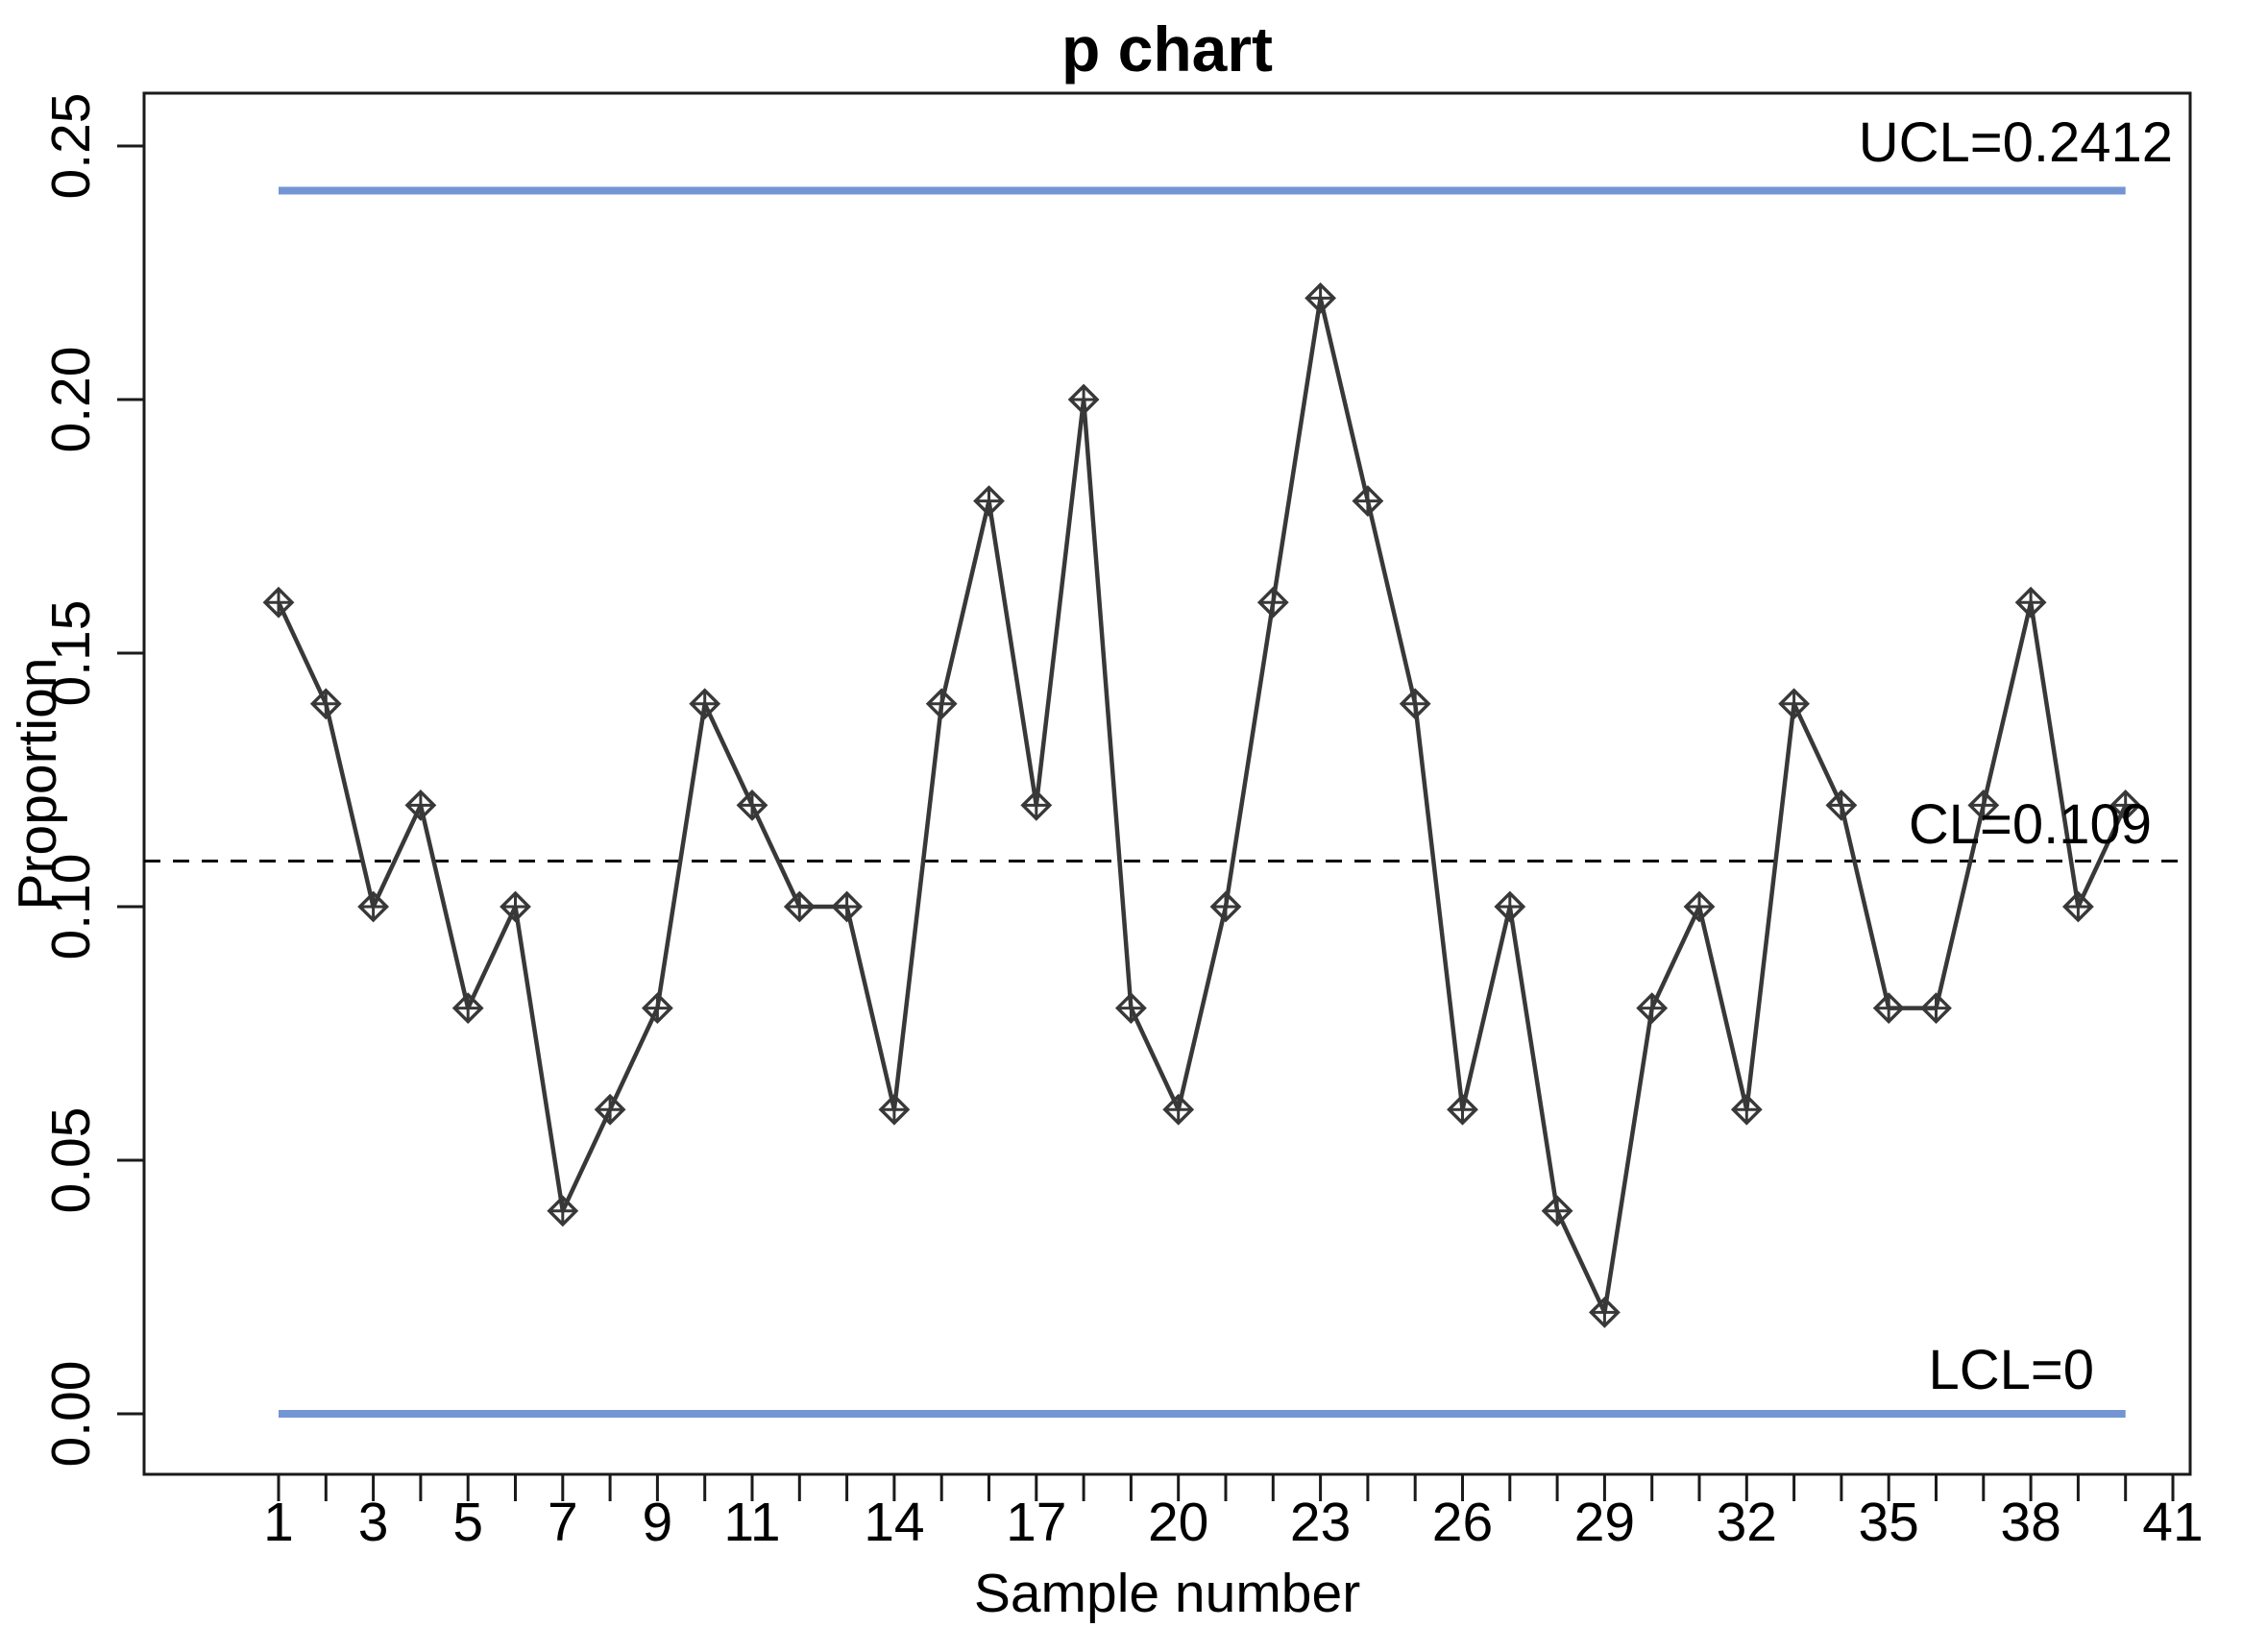 This screenshot has height=1652, width=2243. Describe the element at coordinates (2011, 1370) in the screenshot. I see `lcl-label: LCL=0` at that location.